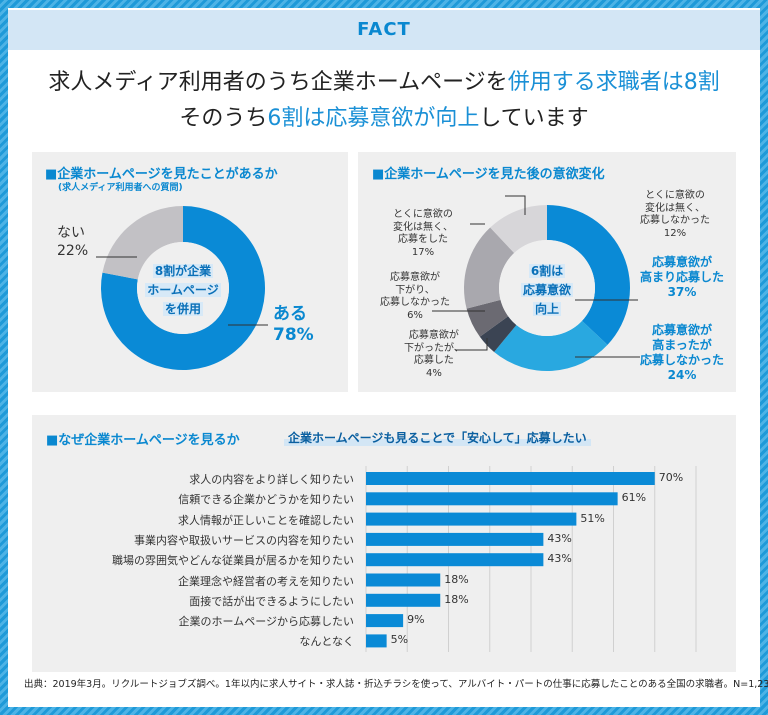  What do you see at coordinates (675, 214) in the screenshot?
I see `chart2-label-nochange-noapply: とくに意欲の 変化は無く、 応募しなかった 12%` at bounding box center [675, 214].